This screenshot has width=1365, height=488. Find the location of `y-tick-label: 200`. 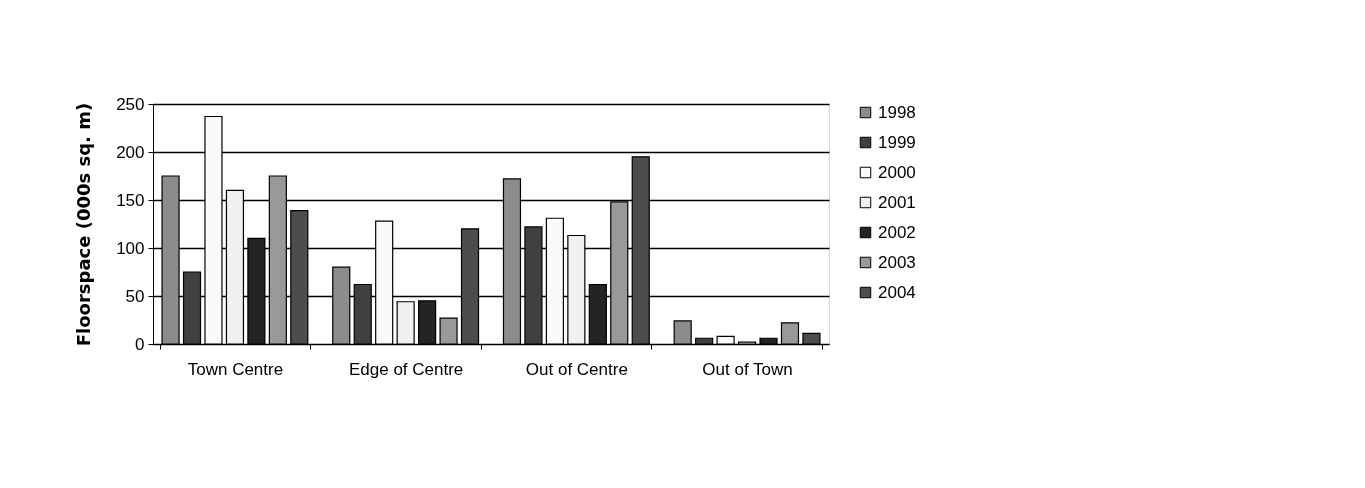

y-tick-label: 200 is located at coordinates (130, 152).